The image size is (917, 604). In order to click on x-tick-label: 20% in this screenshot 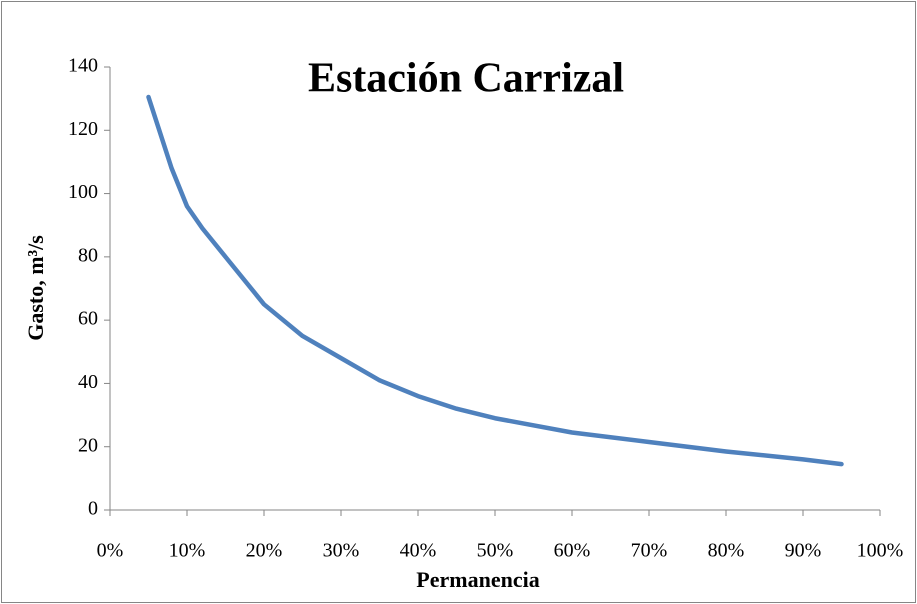, I will do `click(264, 551)`.